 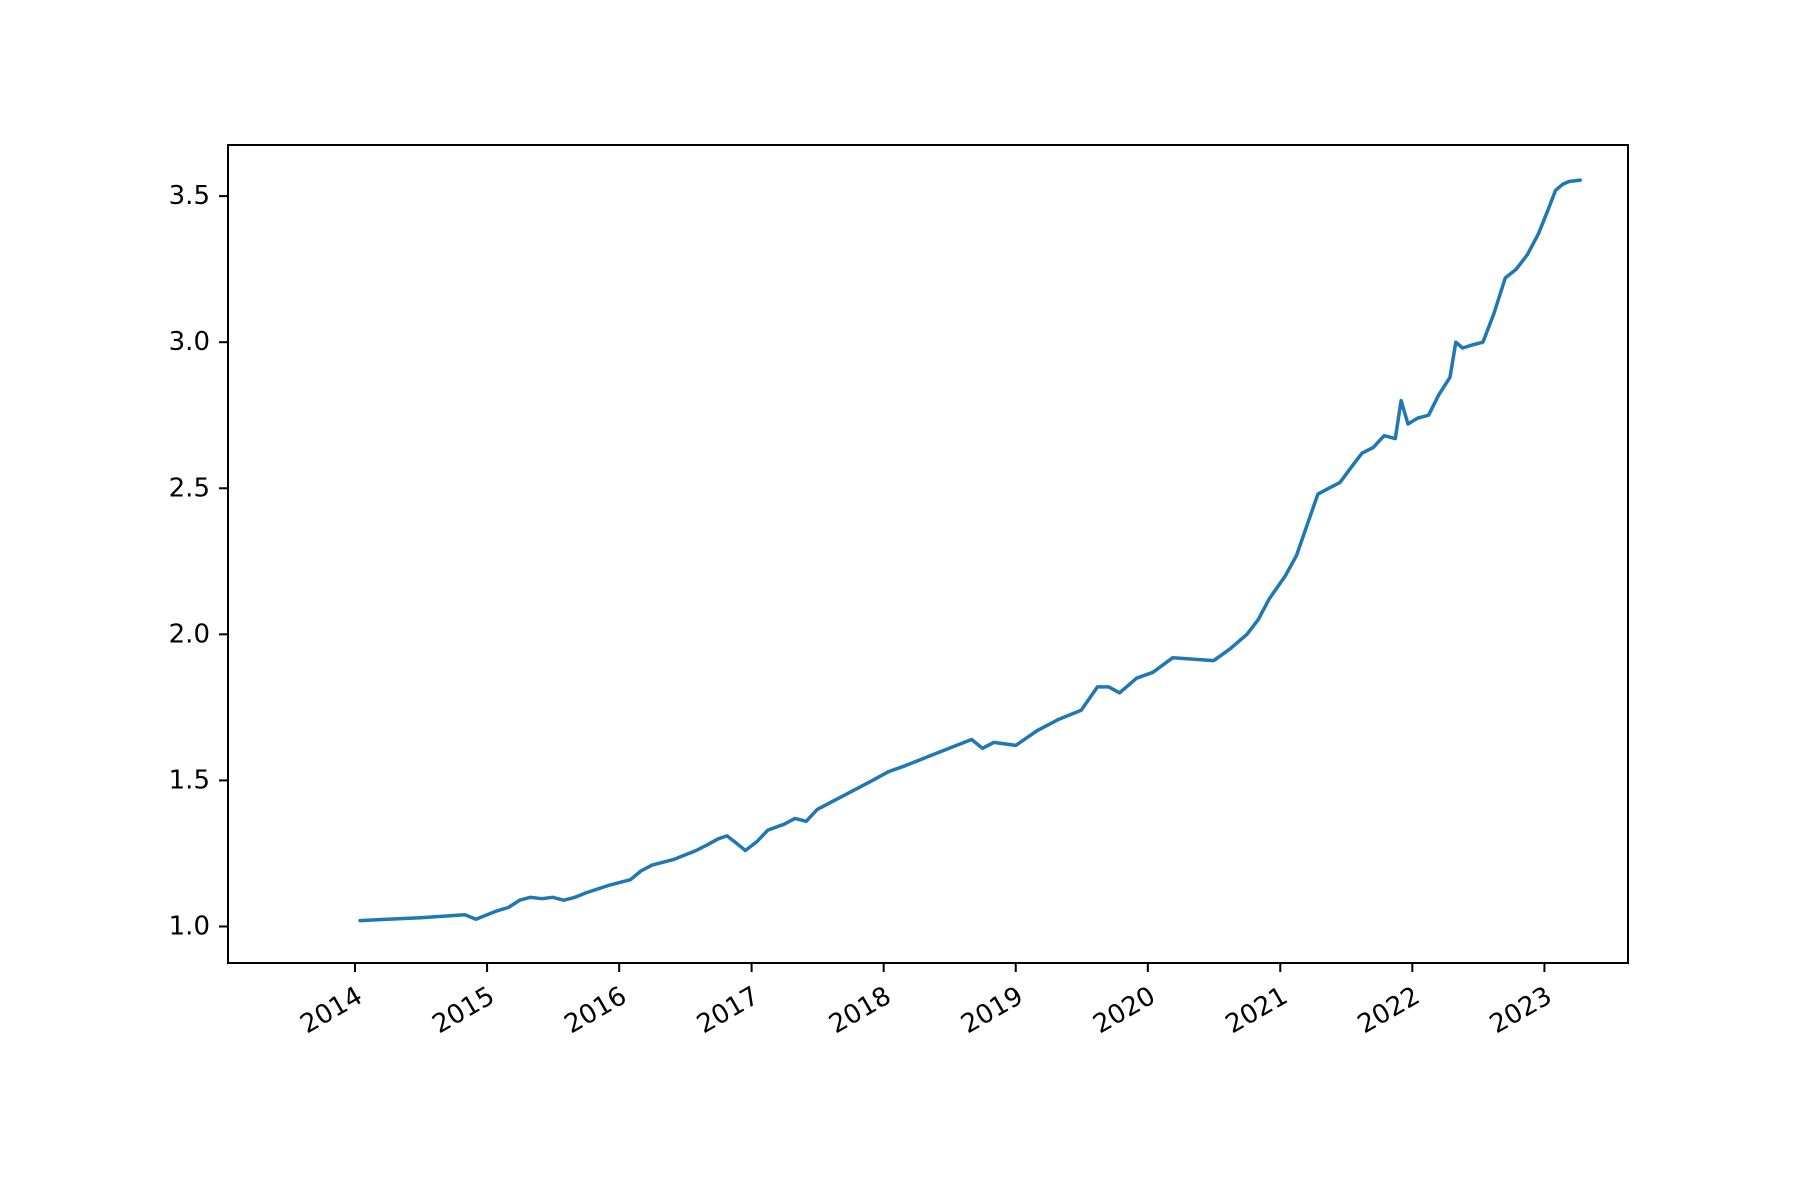 What do you see at coordinates (189, 926) in the screenshot?
I see `y-tick-label: 1.0` at bounding box center [189, 926].